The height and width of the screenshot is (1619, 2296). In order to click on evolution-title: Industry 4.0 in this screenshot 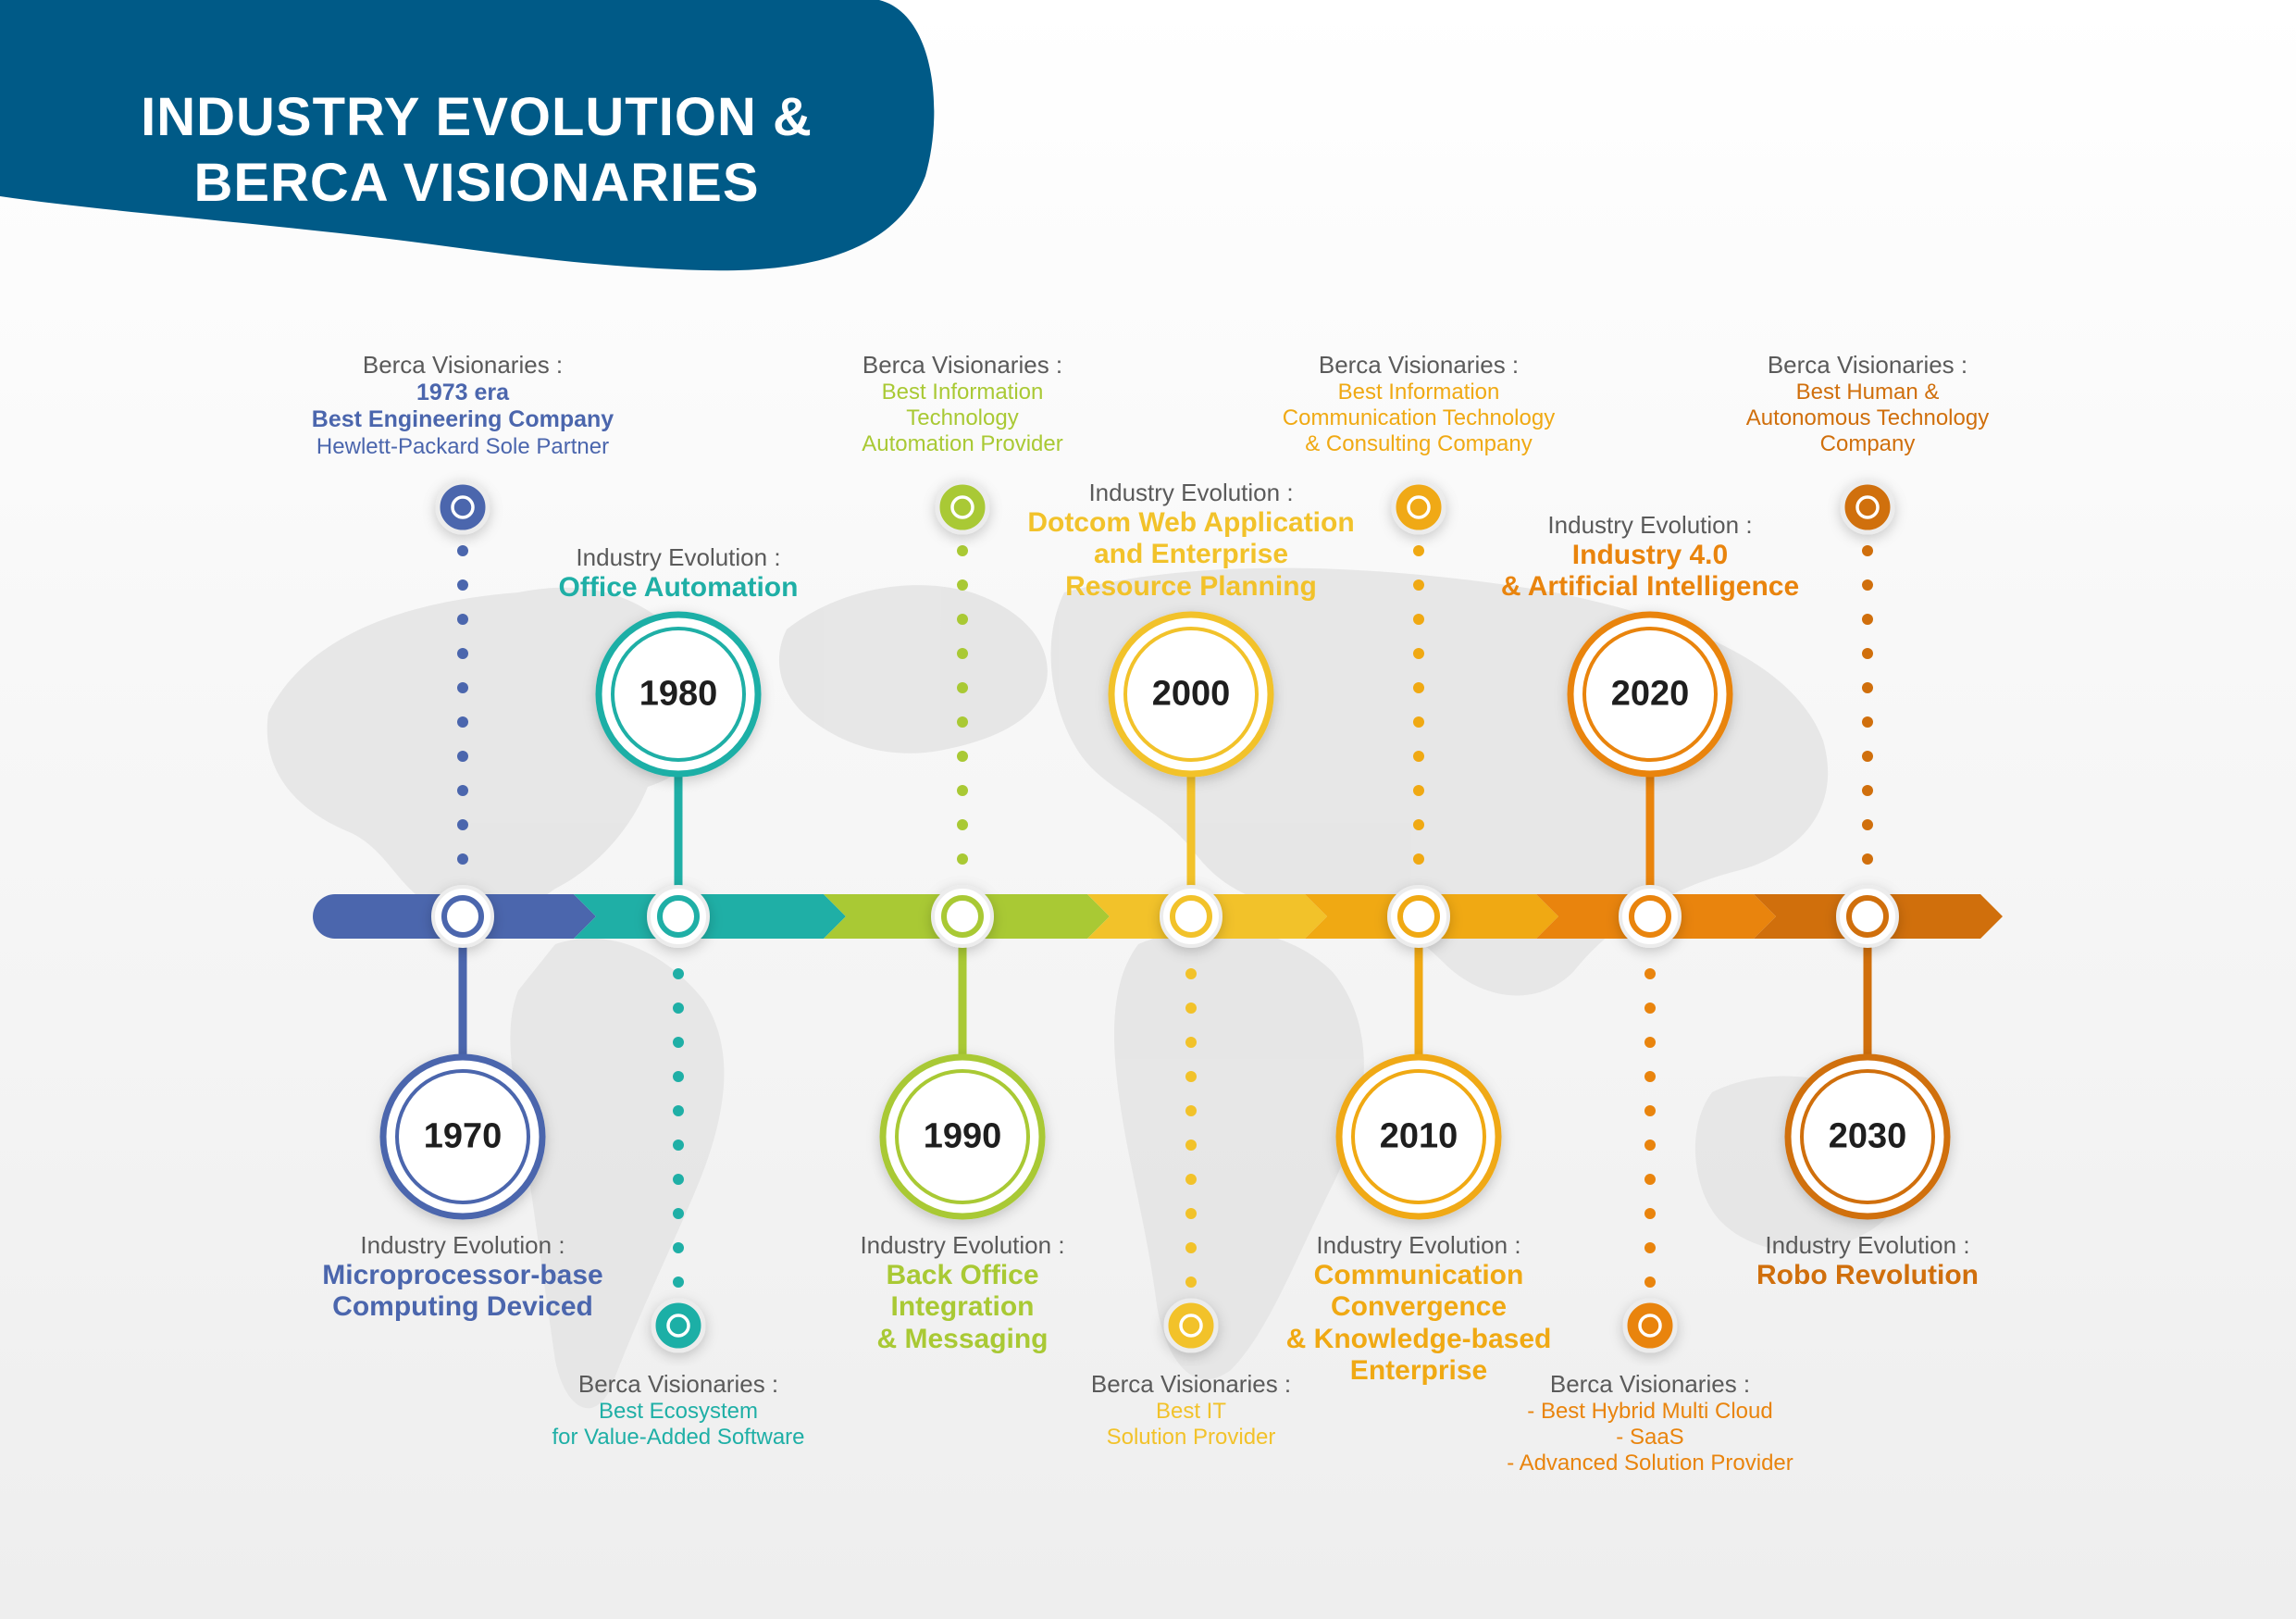, I will do `click(1650, 555)`.